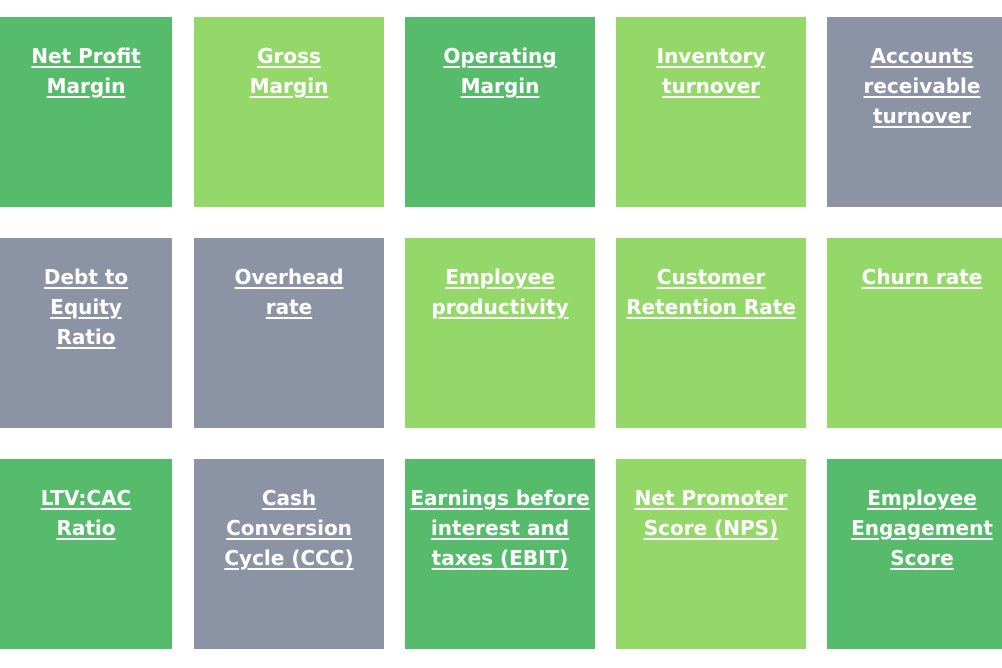 This screenshot has width=1002, height=668. I want to click on tile-overhead-rate: Overhead rate, so click(289, 333).